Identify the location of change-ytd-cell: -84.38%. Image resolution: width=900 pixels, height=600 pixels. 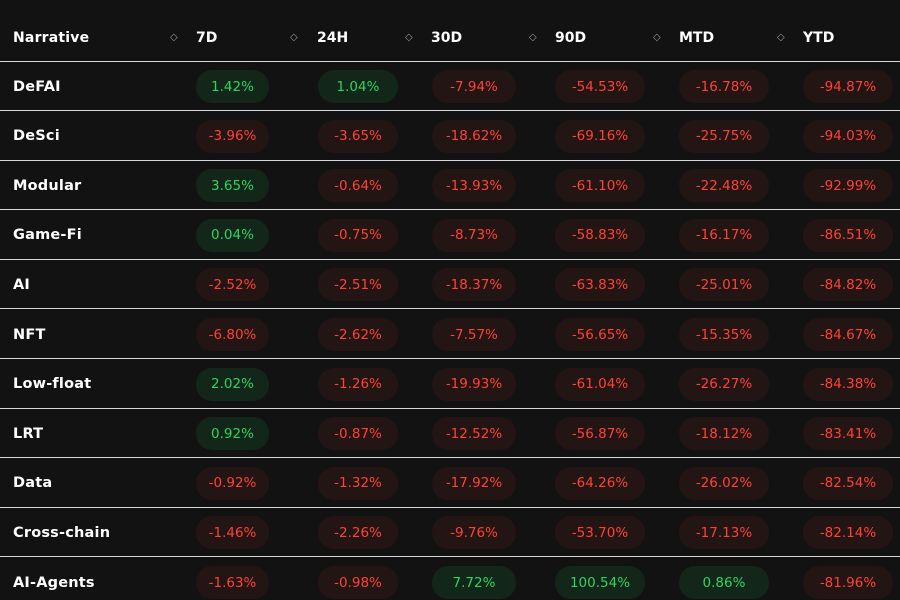
(848, 384).